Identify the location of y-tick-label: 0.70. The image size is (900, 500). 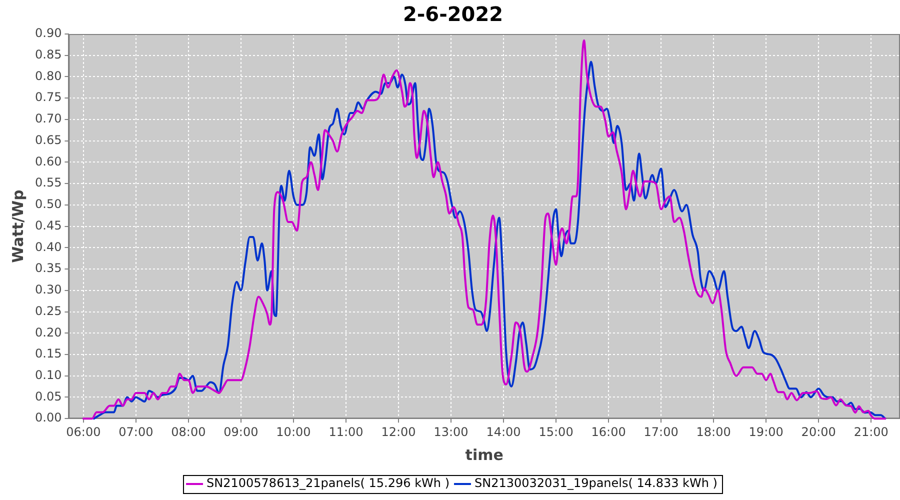
(48, 119).